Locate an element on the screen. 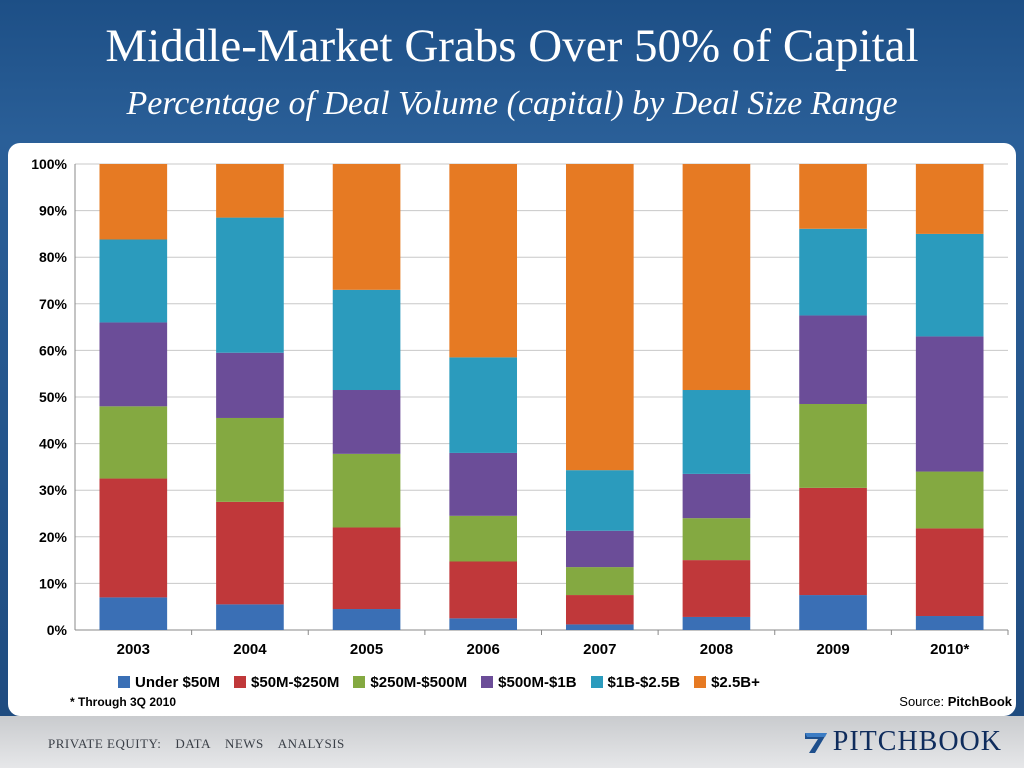 The width and height of the screenshot is (1024, 768). x-tick-label: 2007 is located at coordinates (599, 649).